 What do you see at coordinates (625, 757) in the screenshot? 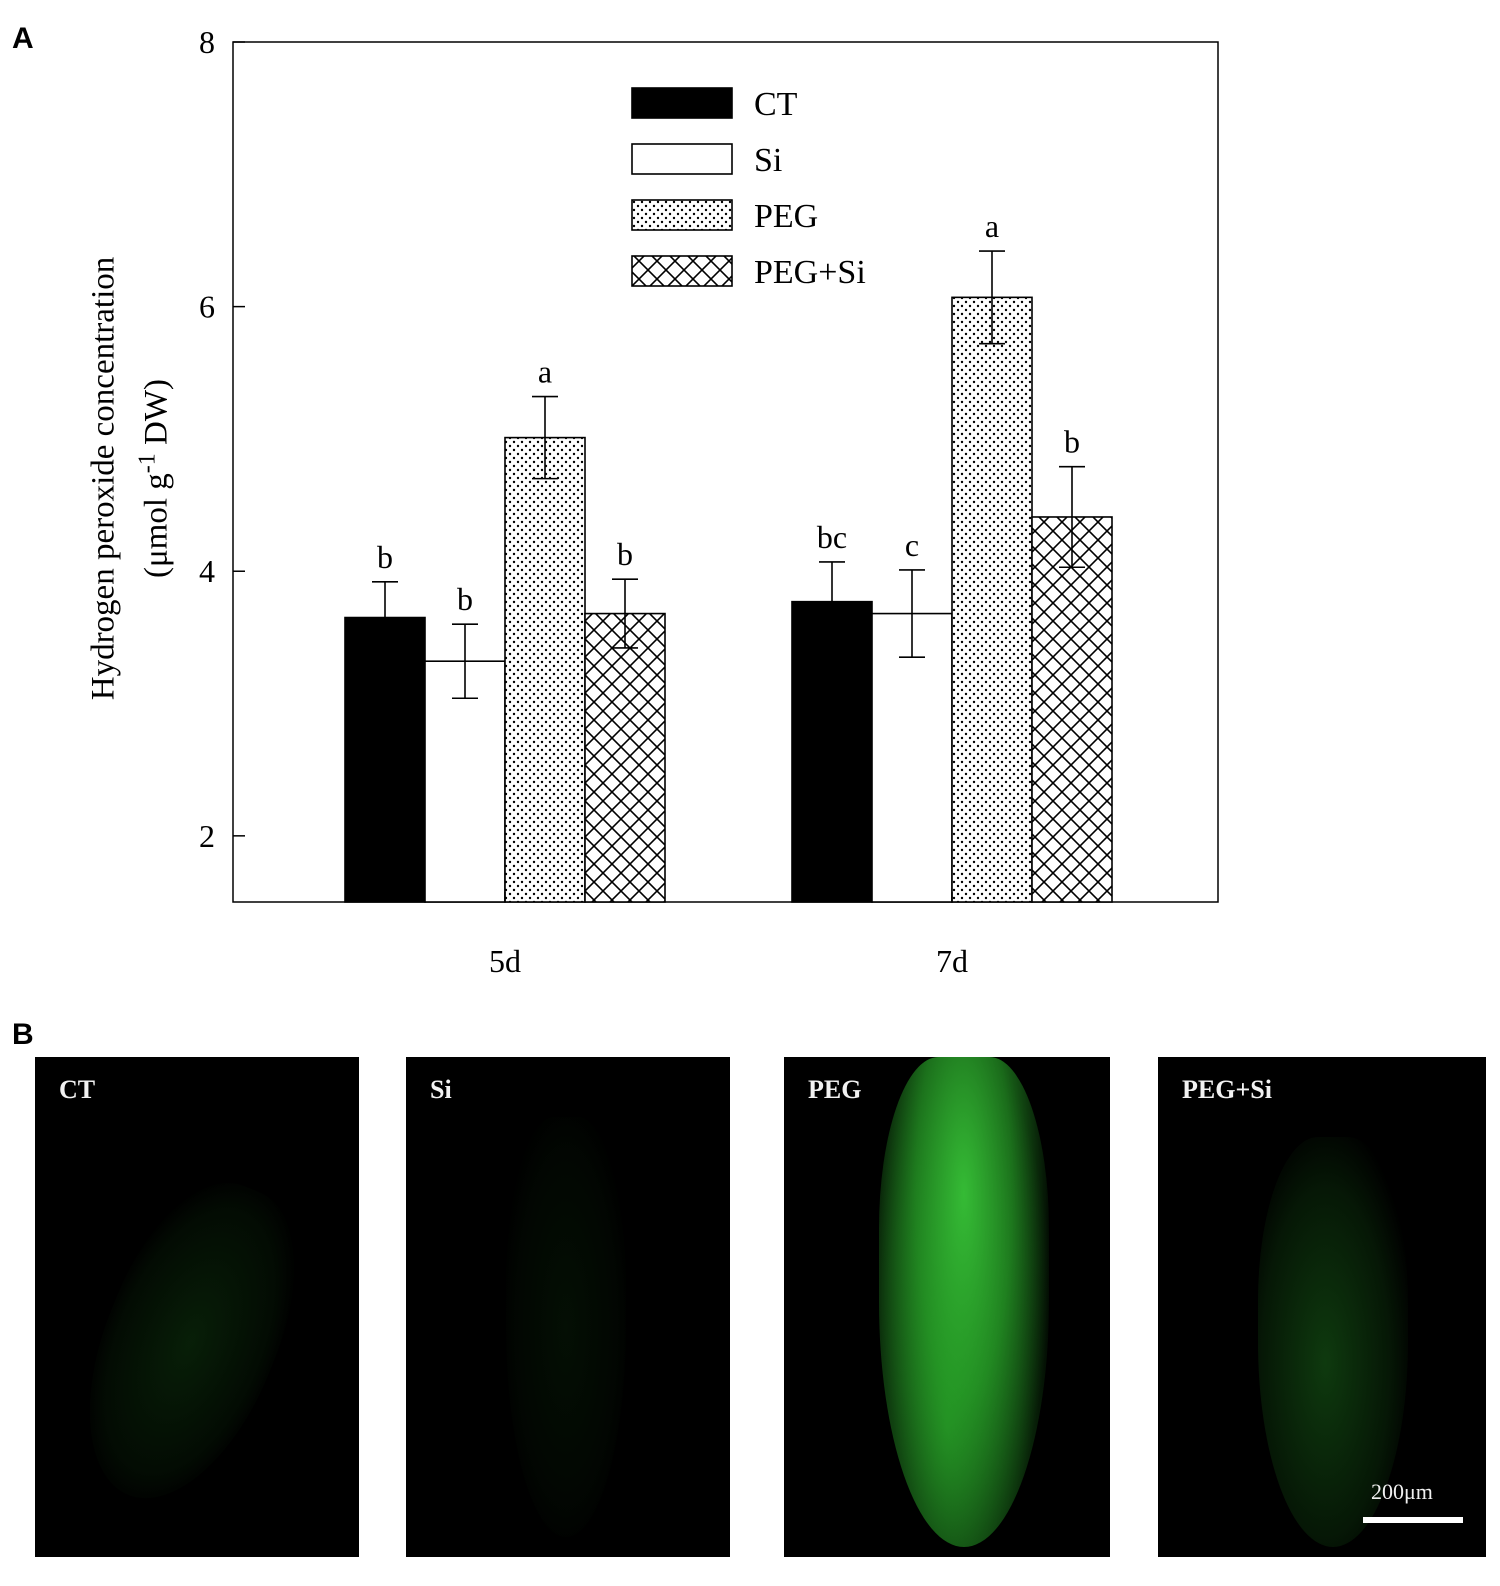
I see `bar-peg-si-5d` at bounding box center [625, 757].